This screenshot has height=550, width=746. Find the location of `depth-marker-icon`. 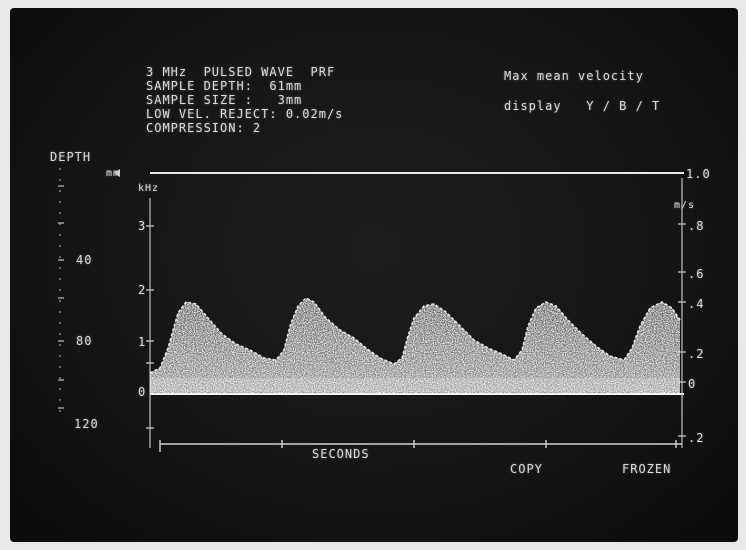

depth-marker-icon is located at coordinates (117, 173).